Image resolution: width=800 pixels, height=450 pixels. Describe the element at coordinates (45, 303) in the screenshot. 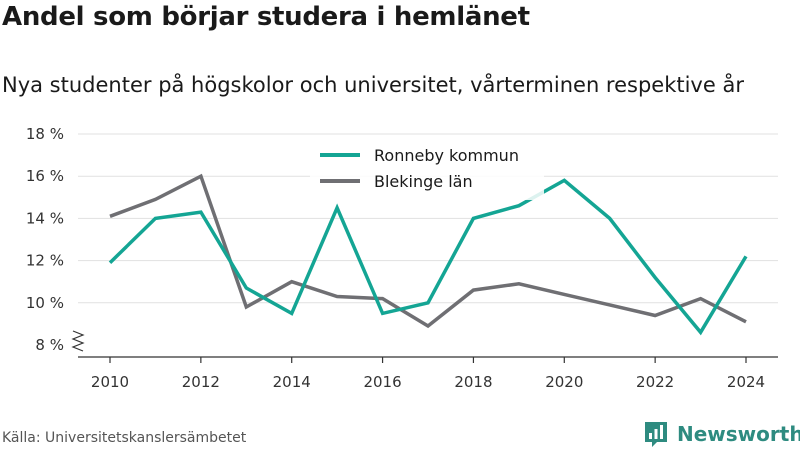

I see `y-tick-label: 10 %` at that location.